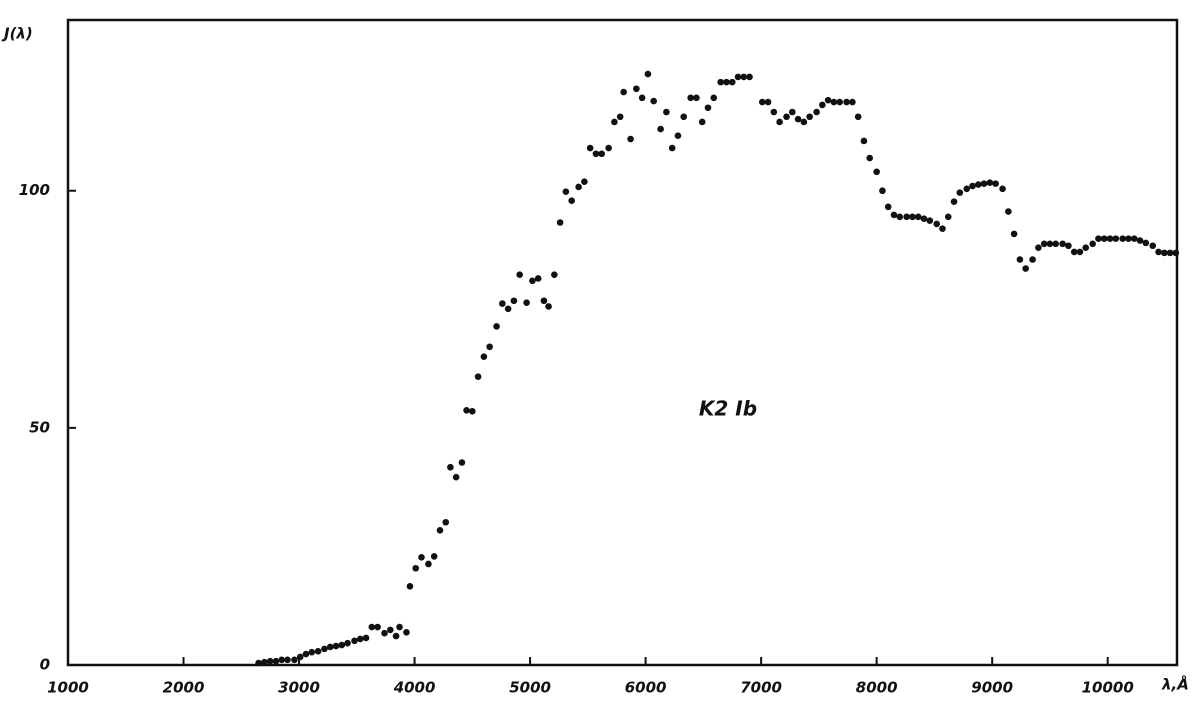 The height and width of the screenshot is (716, 1200). I want to click on x-tick-label: 7000, so click(761, 688).